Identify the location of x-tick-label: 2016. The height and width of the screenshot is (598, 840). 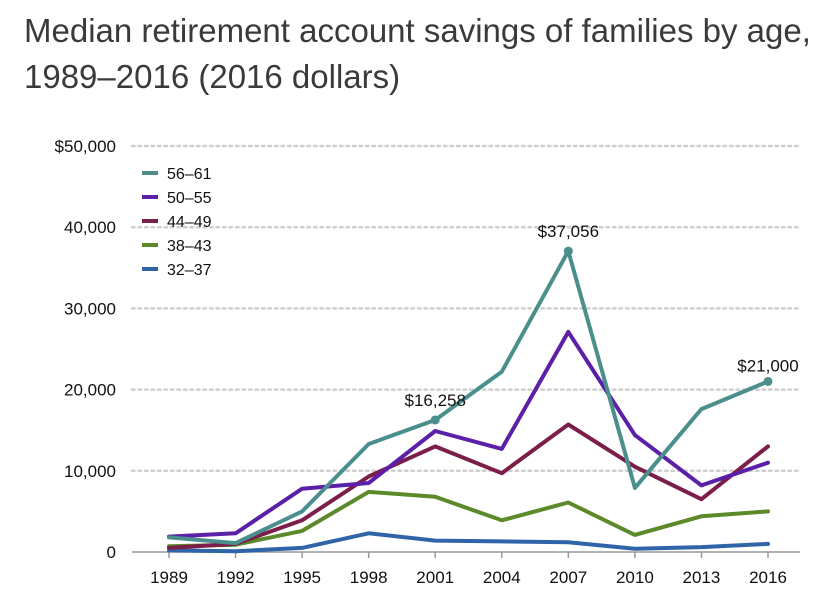
(768, 577).